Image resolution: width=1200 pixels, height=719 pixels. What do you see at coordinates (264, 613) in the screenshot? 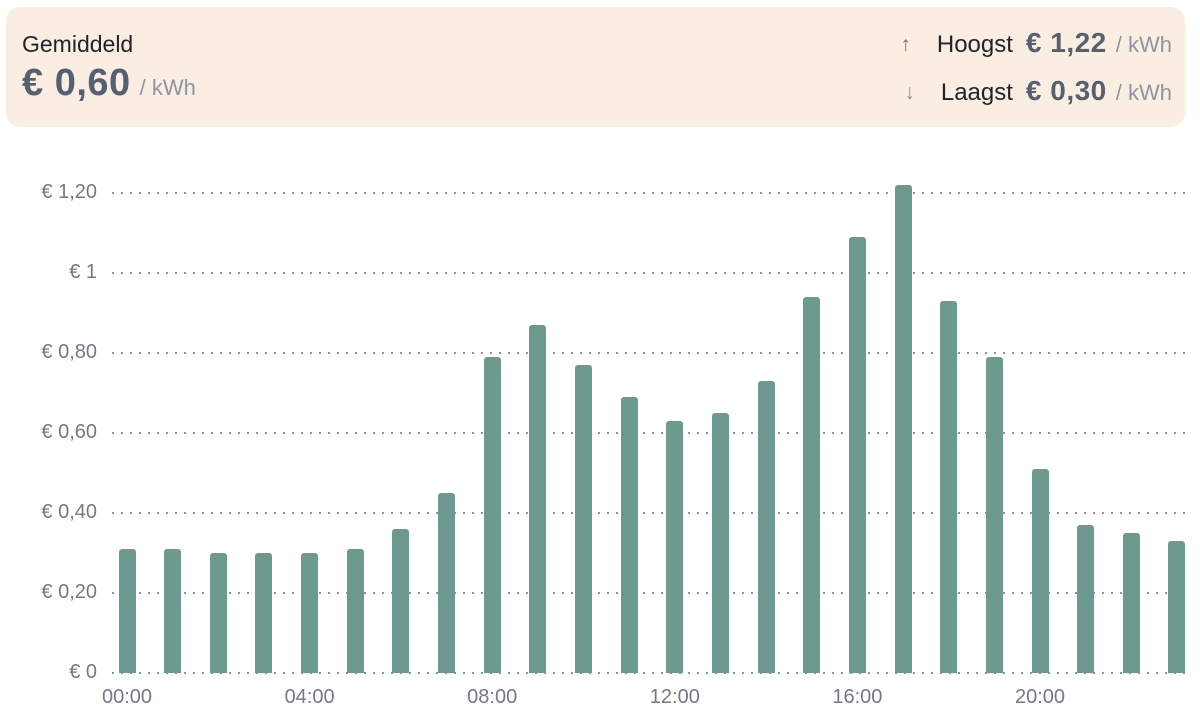
I see `bar-03:00` at bounding box center [264, 613].